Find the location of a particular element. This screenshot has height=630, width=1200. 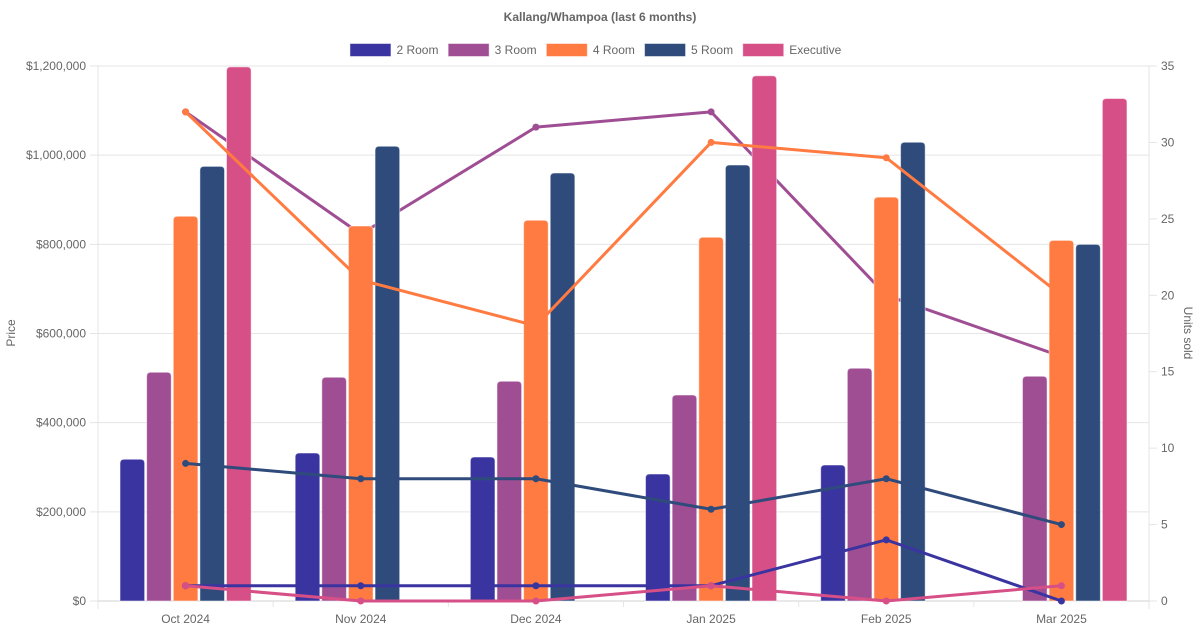

y-right-tick-label: 10 is located at coordinates (1168, 448).